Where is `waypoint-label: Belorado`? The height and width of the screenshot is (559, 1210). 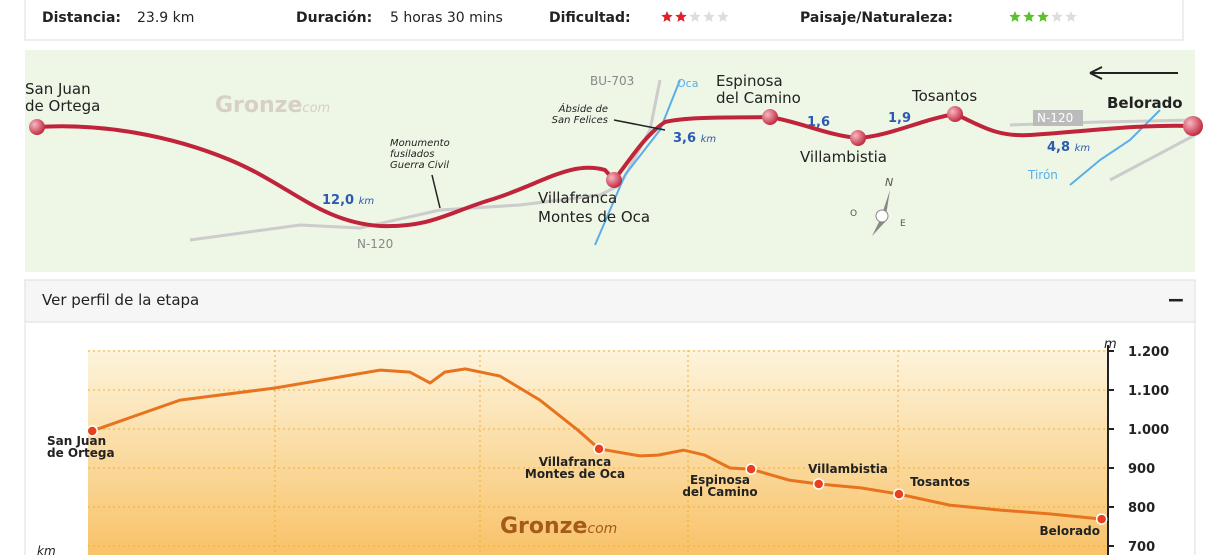
waypoint-label: Belorado is located at coordinates (1070, 531).